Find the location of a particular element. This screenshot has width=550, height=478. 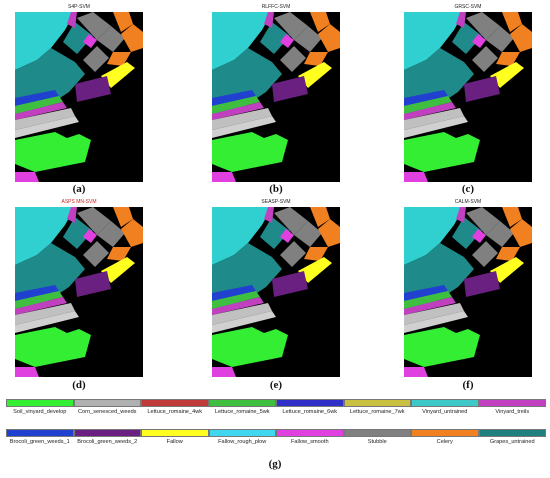

panel-title: S4P-SVM is located at coordinates (79, 7).